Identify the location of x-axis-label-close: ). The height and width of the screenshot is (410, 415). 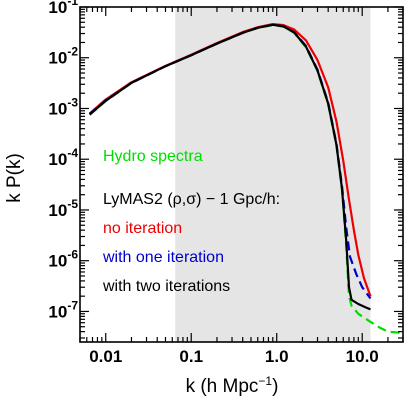
(275, 386).